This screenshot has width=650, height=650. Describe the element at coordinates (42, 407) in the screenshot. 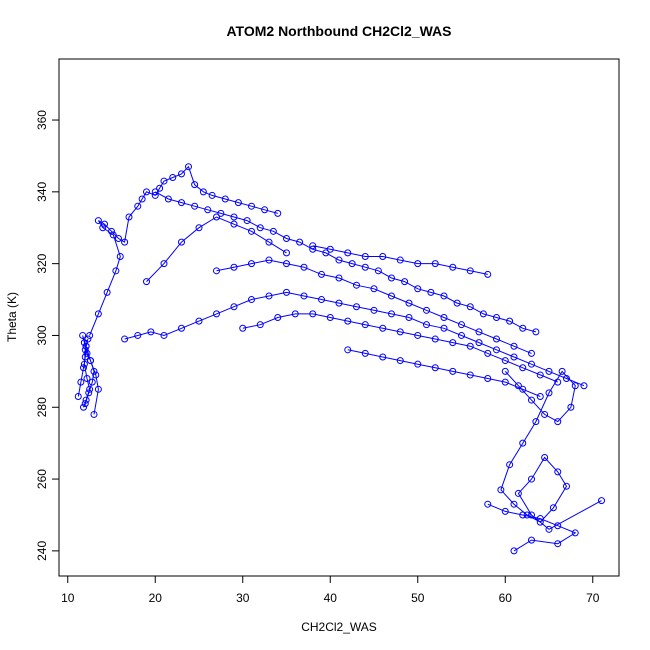

I see `y-tick-label: 280` at that location.